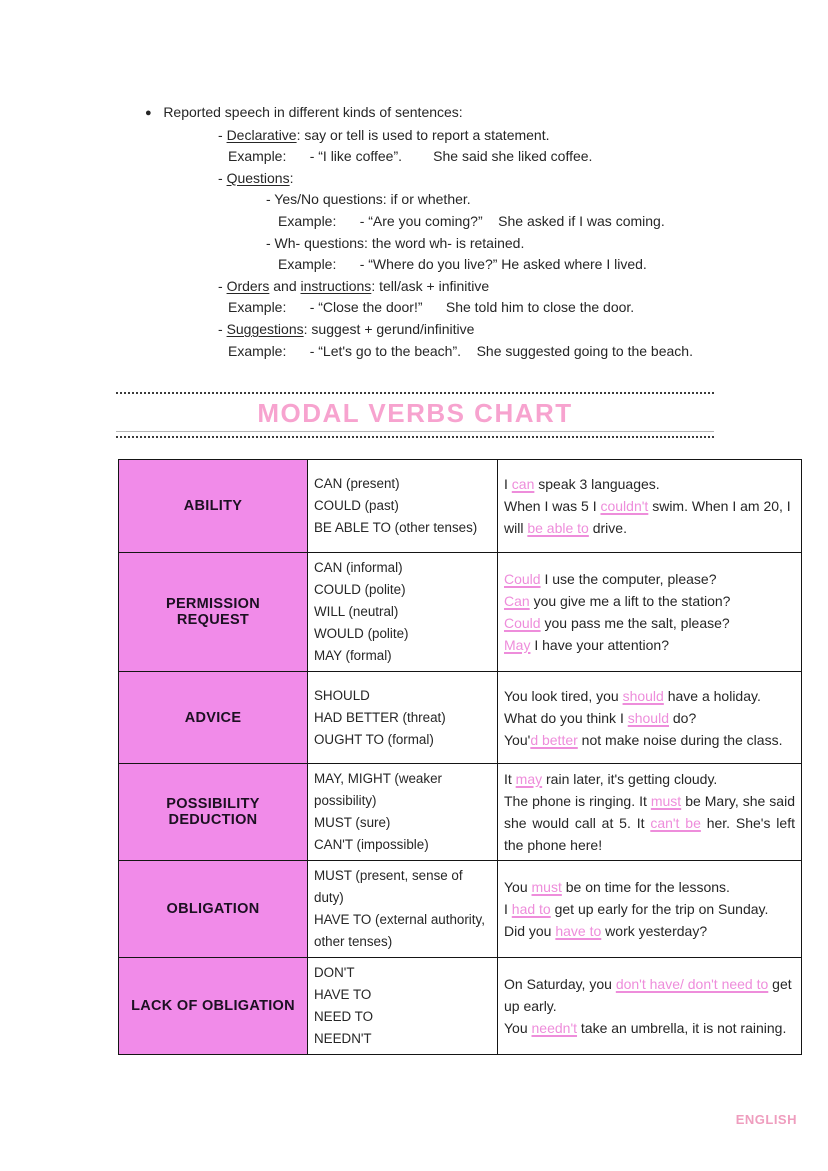 The width and height of the screenshot is (828, 1171). I want to click on modal-highlight: should, so click(648, 717).